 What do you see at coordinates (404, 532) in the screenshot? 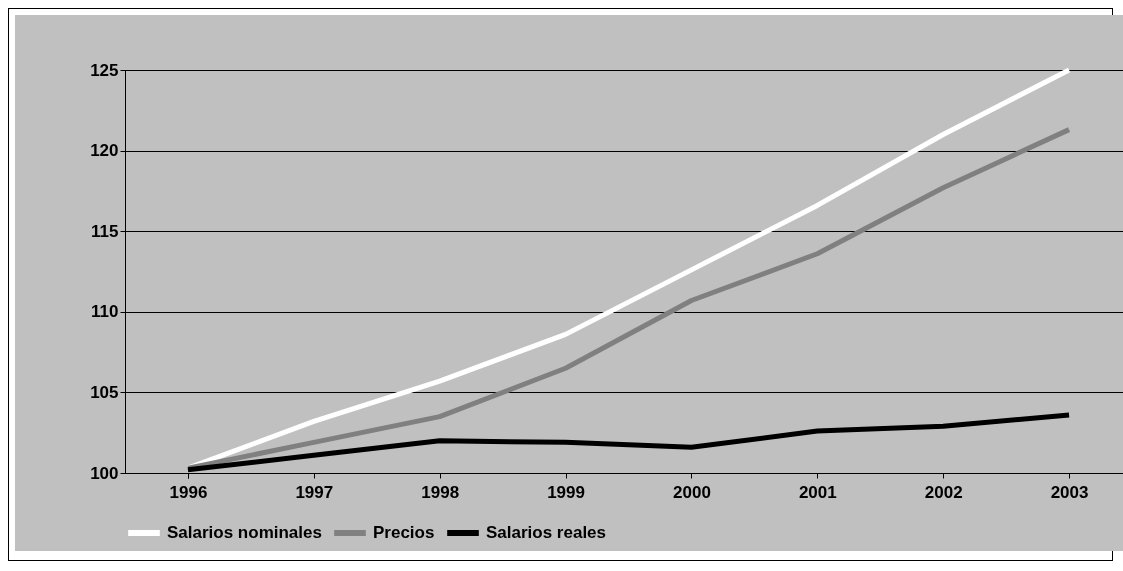
I see `legend-label: Precios` at bounding box center [404, 532].